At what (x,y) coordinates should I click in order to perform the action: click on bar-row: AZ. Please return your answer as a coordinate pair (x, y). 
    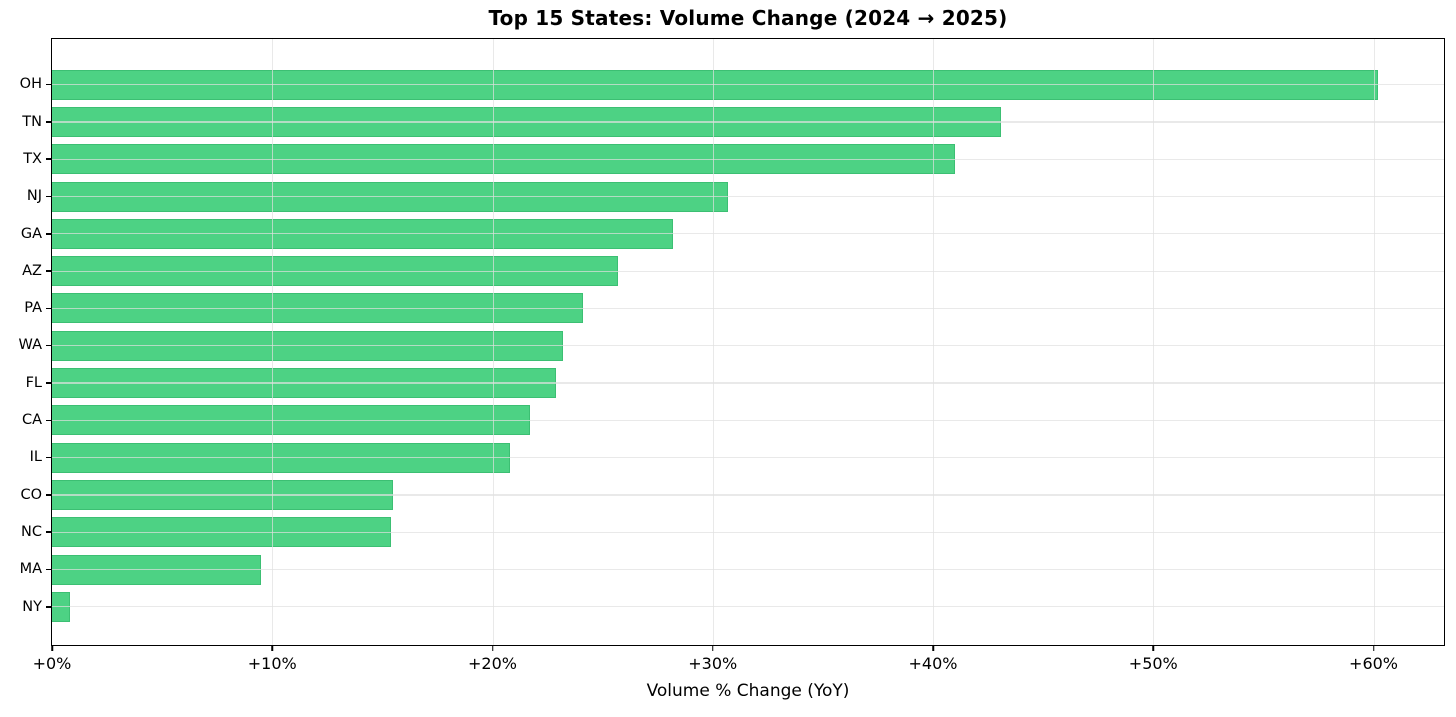
    Looking at the image, I should click on (733, 270).